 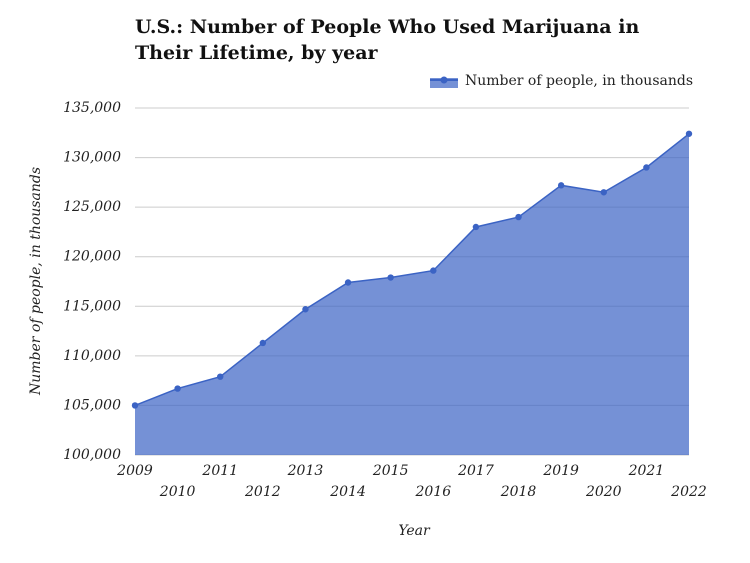 What do you see at coordinates (579, 81) in the screenshot?
I see `legend-label: Number of people, in thousands` at bounding box center [579, 81].